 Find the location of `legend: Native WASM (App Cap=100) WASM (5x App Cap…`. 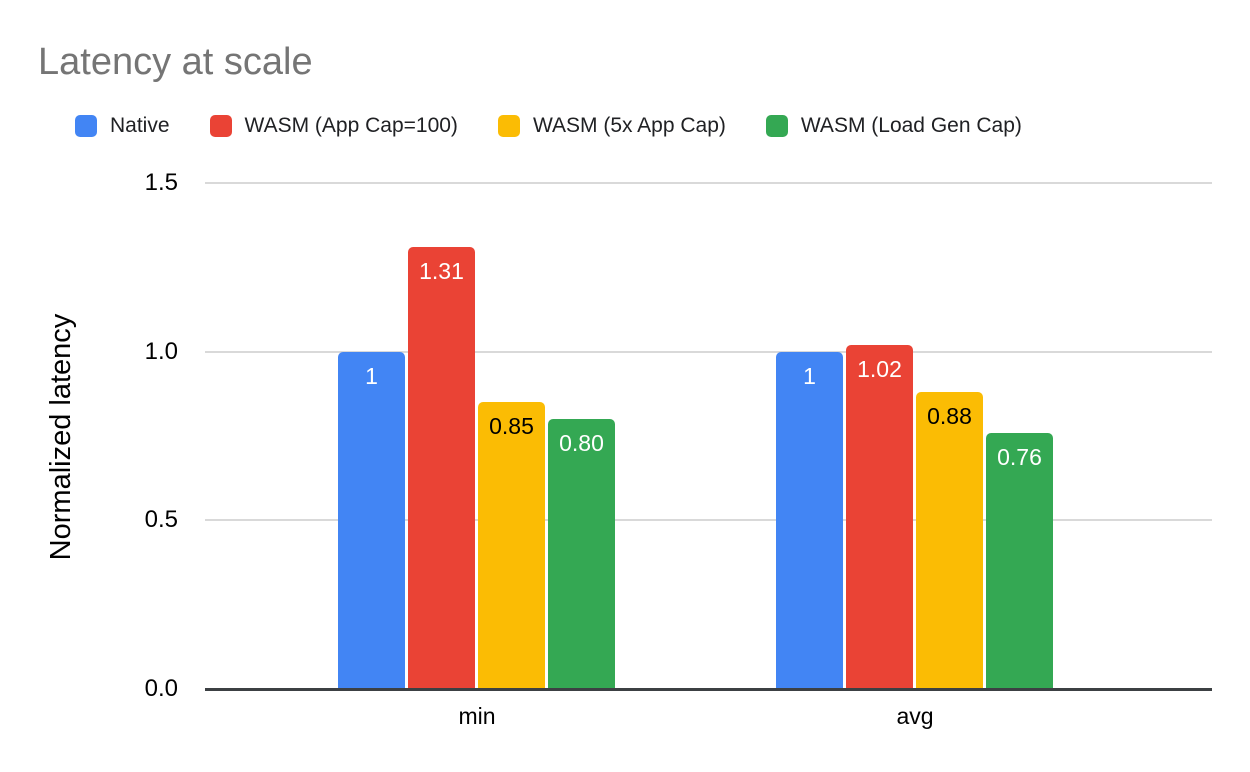

legend: Native WASM (App Cap=100) WASM (5x App Cap… is located at coordinates (548, 126).